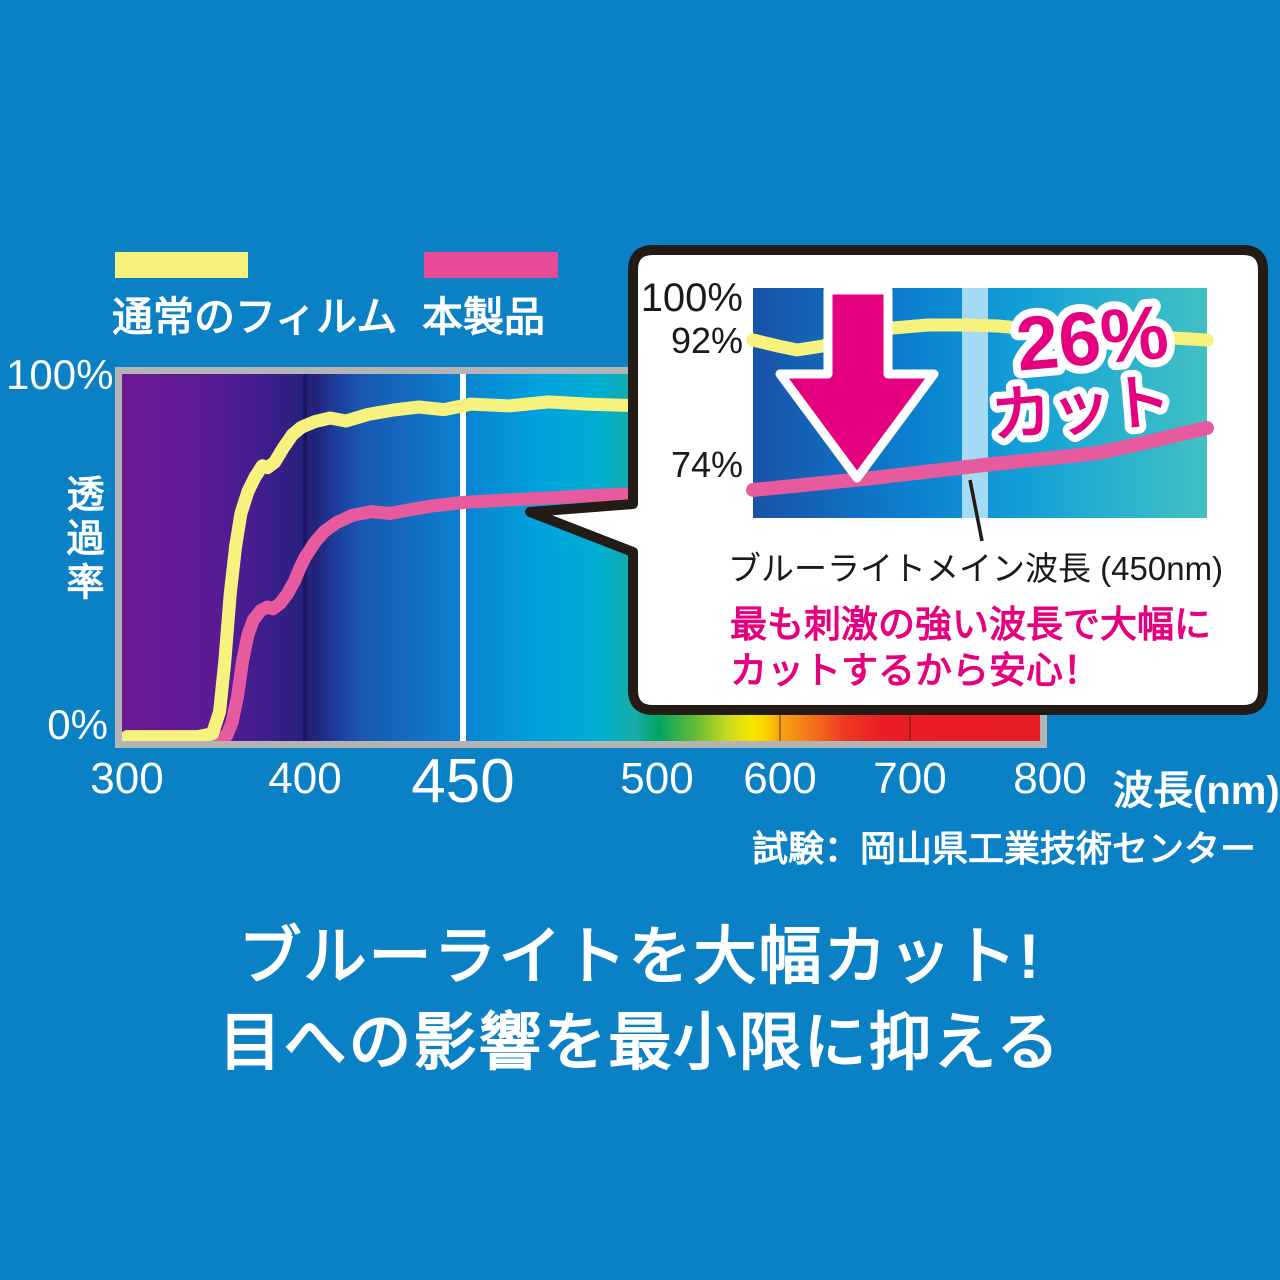  I want to click on tagline-line2: 目への影響を最小限に抑える, so click(640, 1043).